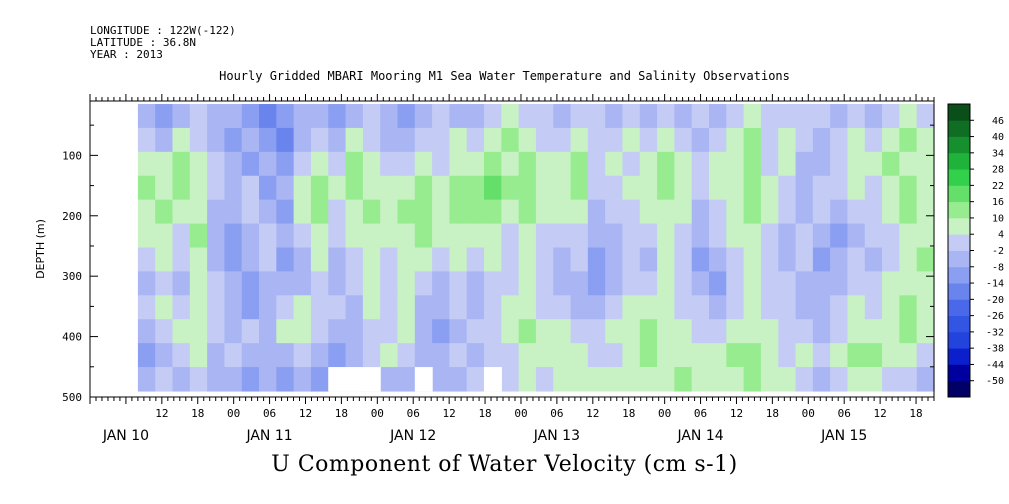  I want to click on y-tick-label: 100, so click(72, 155).